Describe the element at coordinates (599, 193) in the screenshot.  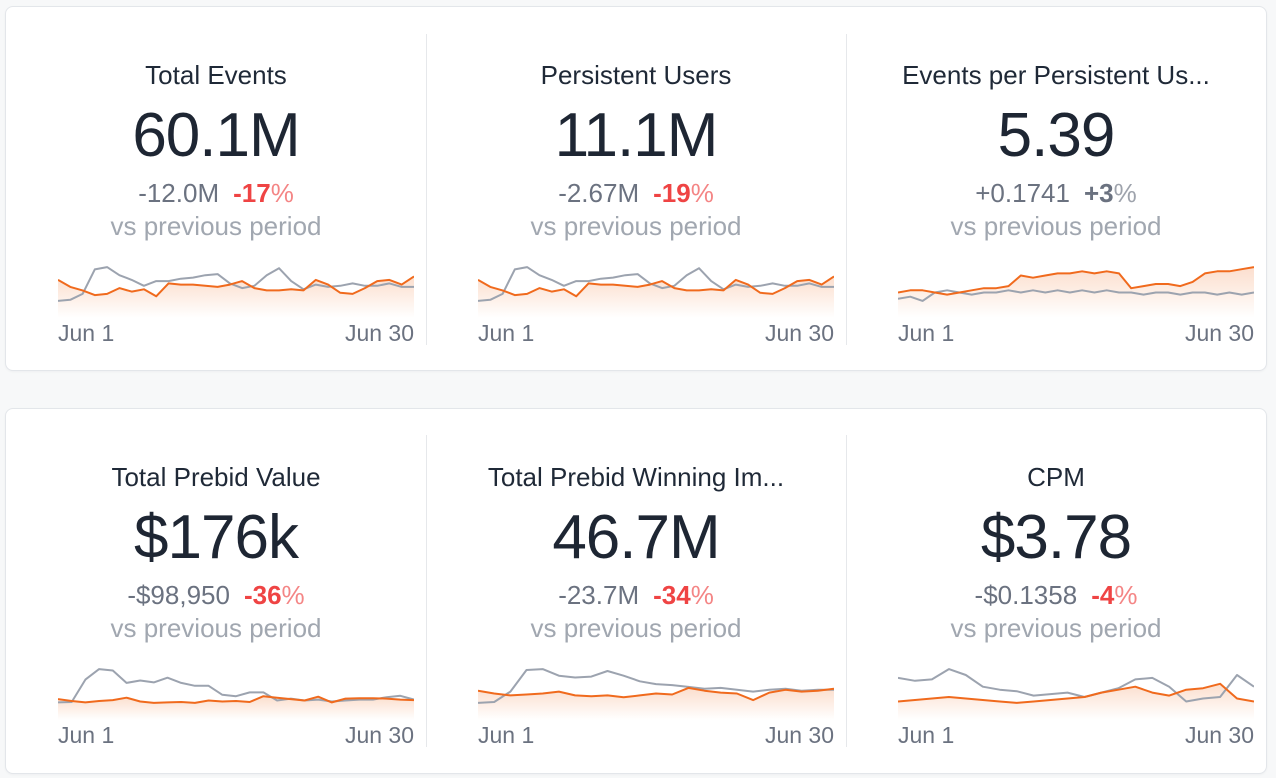
I see `delta-absolute: -2.67M` at that location.